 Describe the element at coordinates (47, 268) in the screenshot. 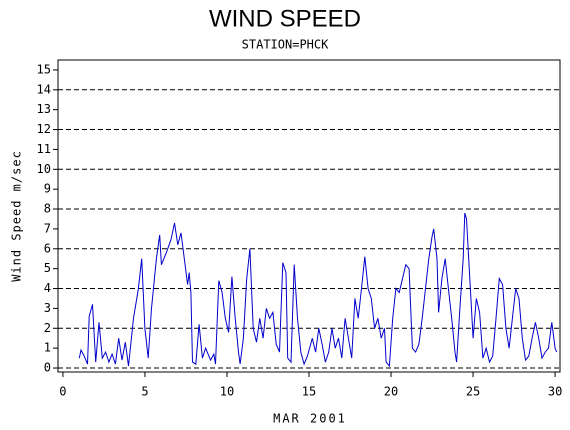

I see `y-tick-label: 5` at that location.